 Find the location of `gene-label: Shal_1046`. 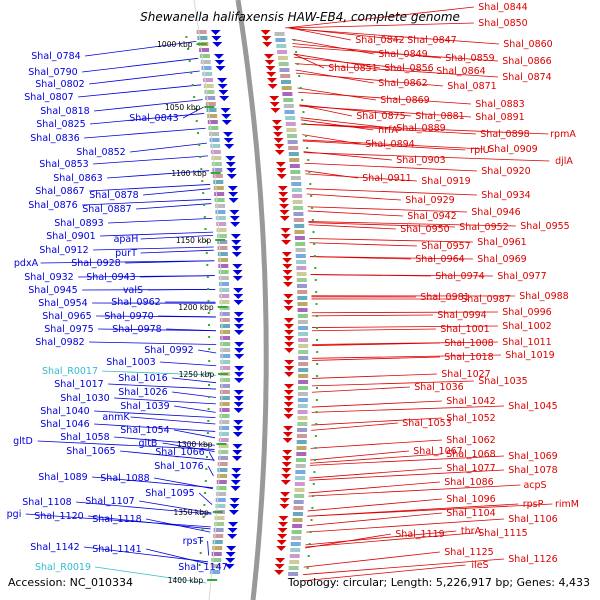

gene-label: Shal_1046 is located at coordinates (64, 424).